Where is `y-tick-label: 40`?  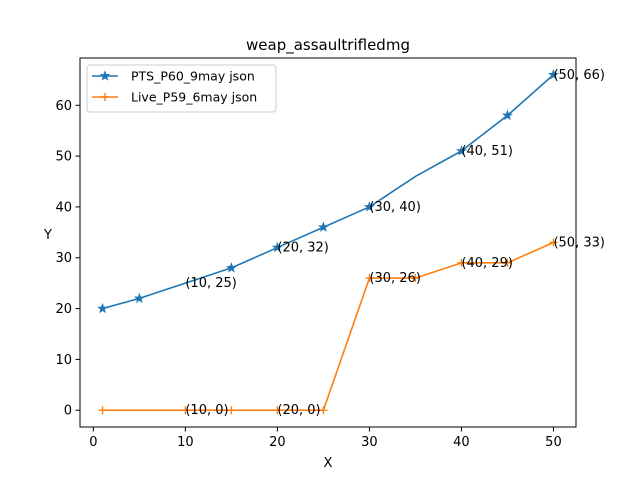 y-tick-label: 40 is located at coordinates (63, 207).